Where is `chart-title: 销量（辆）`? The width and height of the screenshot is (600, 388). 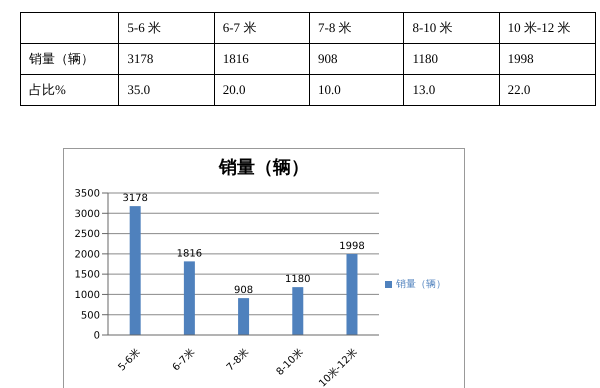
chart-title: 销量（辆） is located at coordinates (264, 168).